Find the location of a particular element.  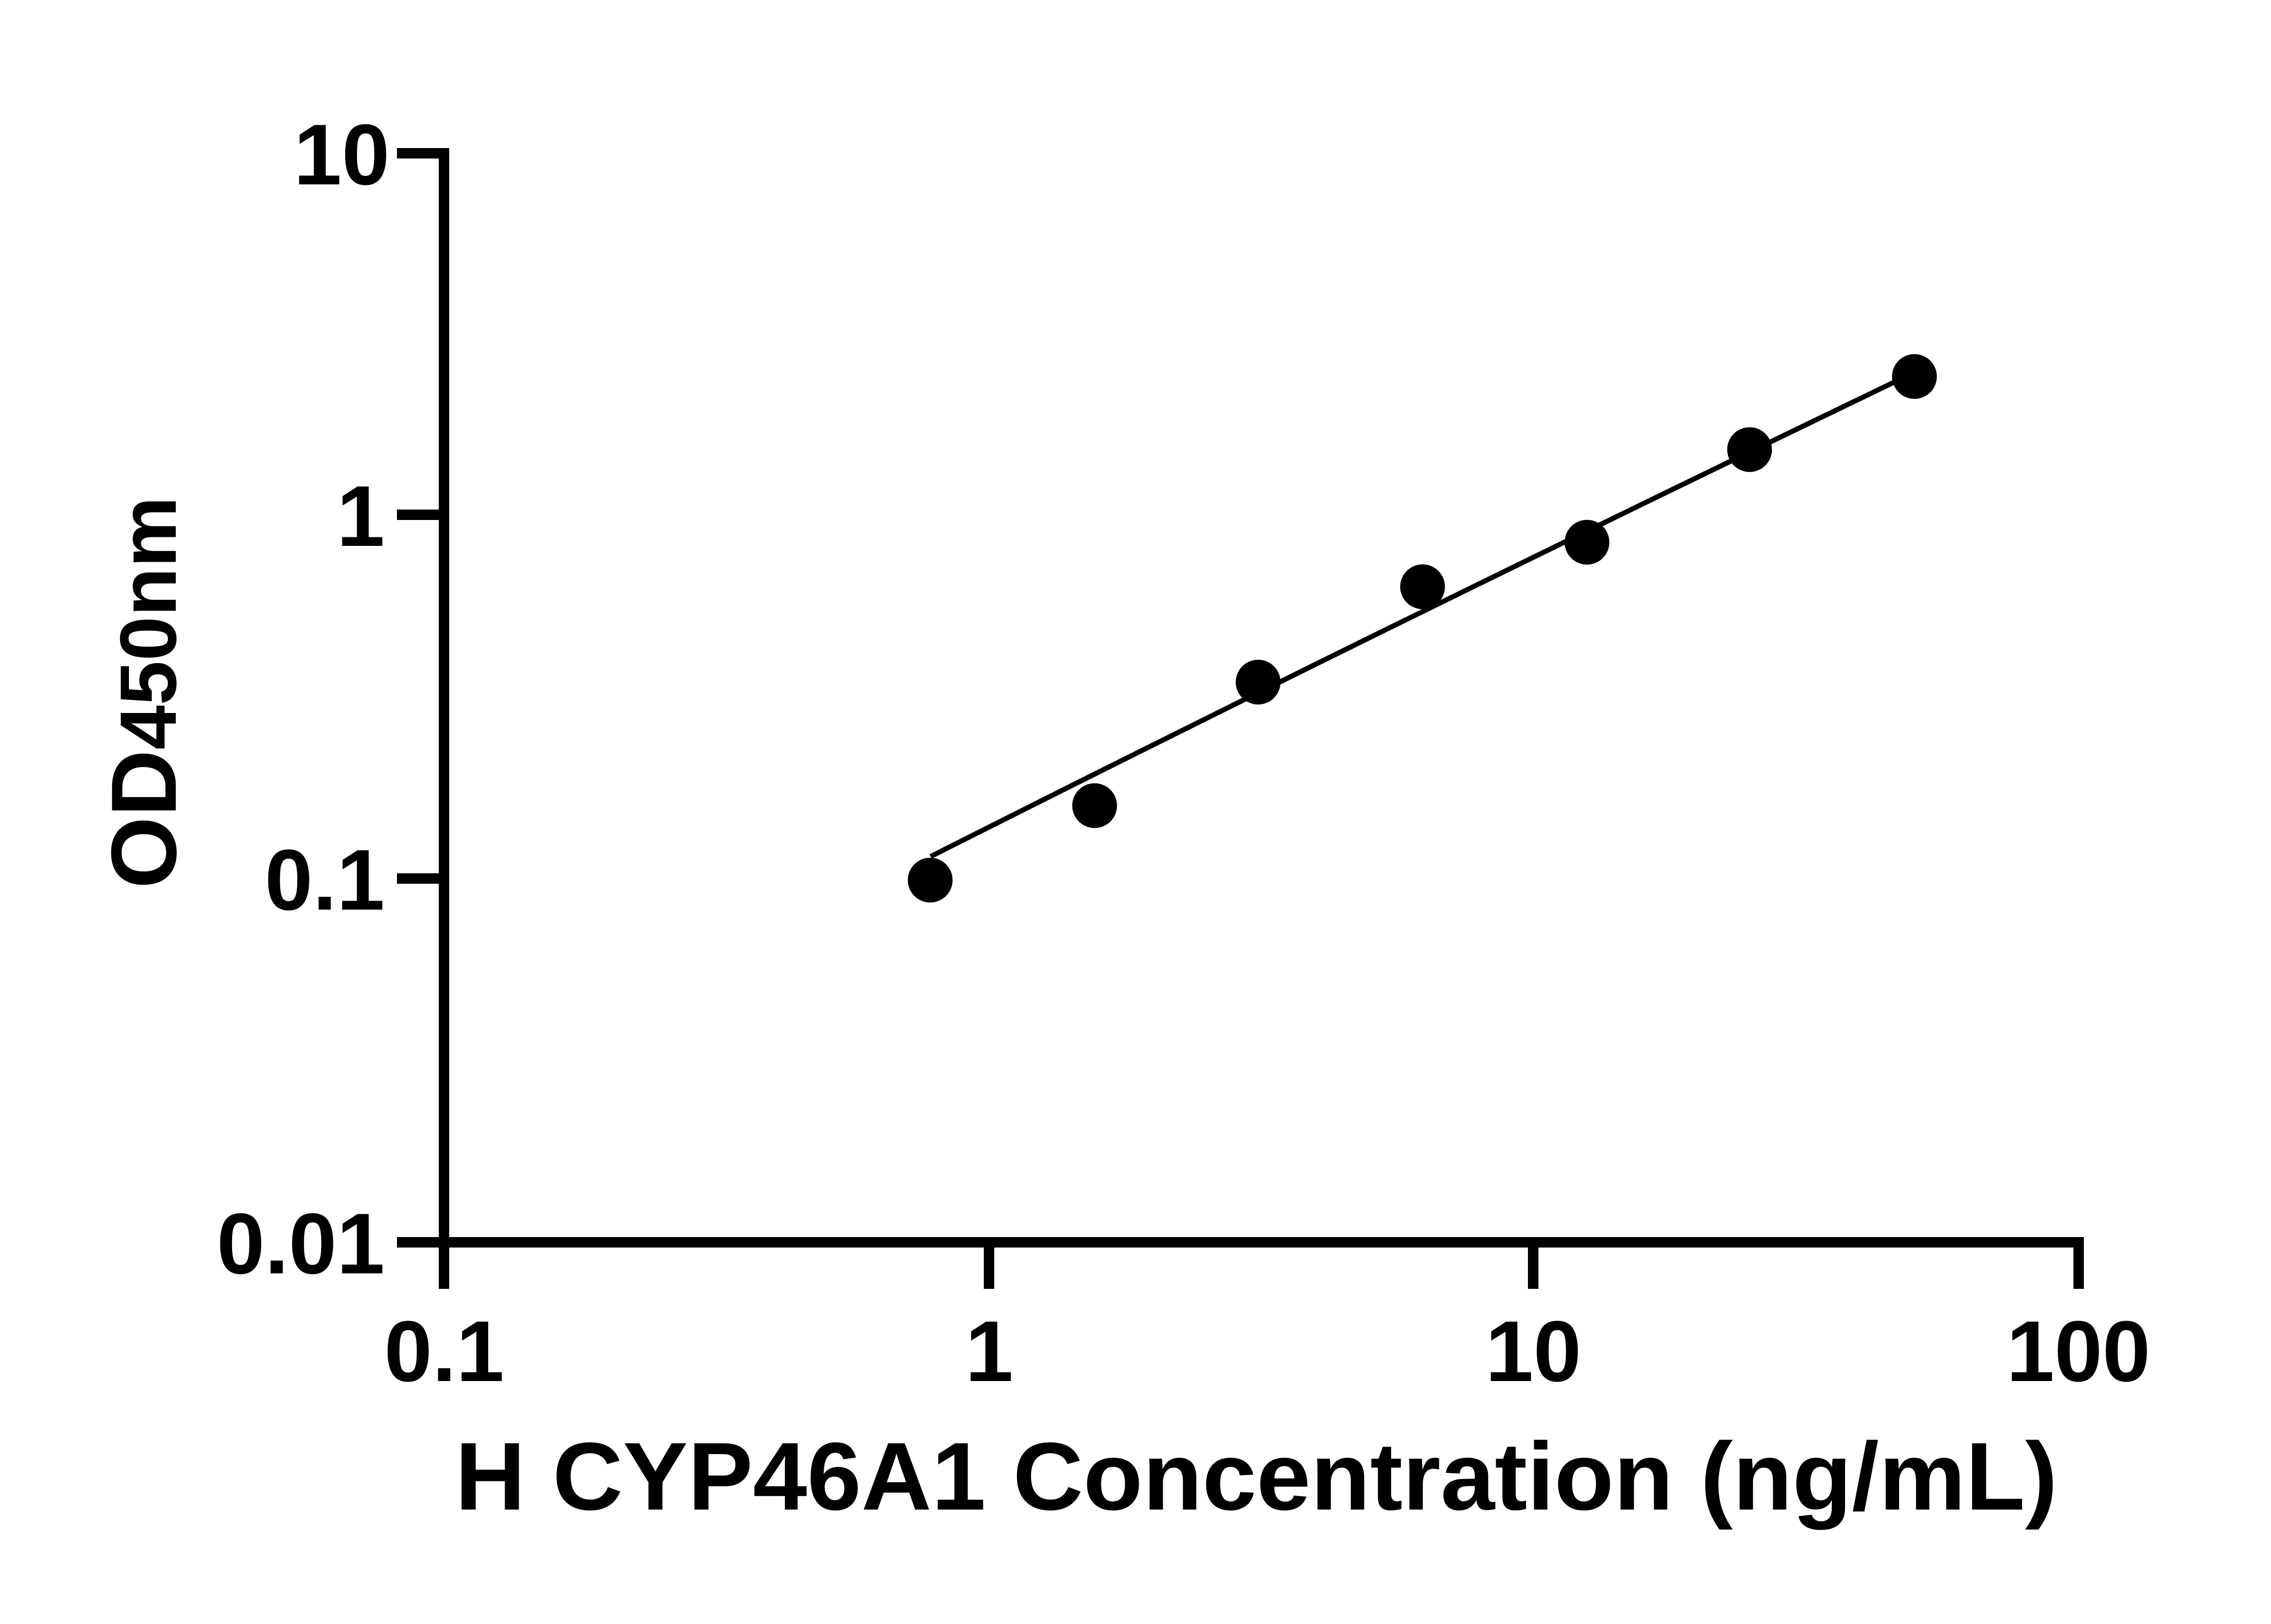

svg-text: 0.01 is located at coordinates (301, 1244).